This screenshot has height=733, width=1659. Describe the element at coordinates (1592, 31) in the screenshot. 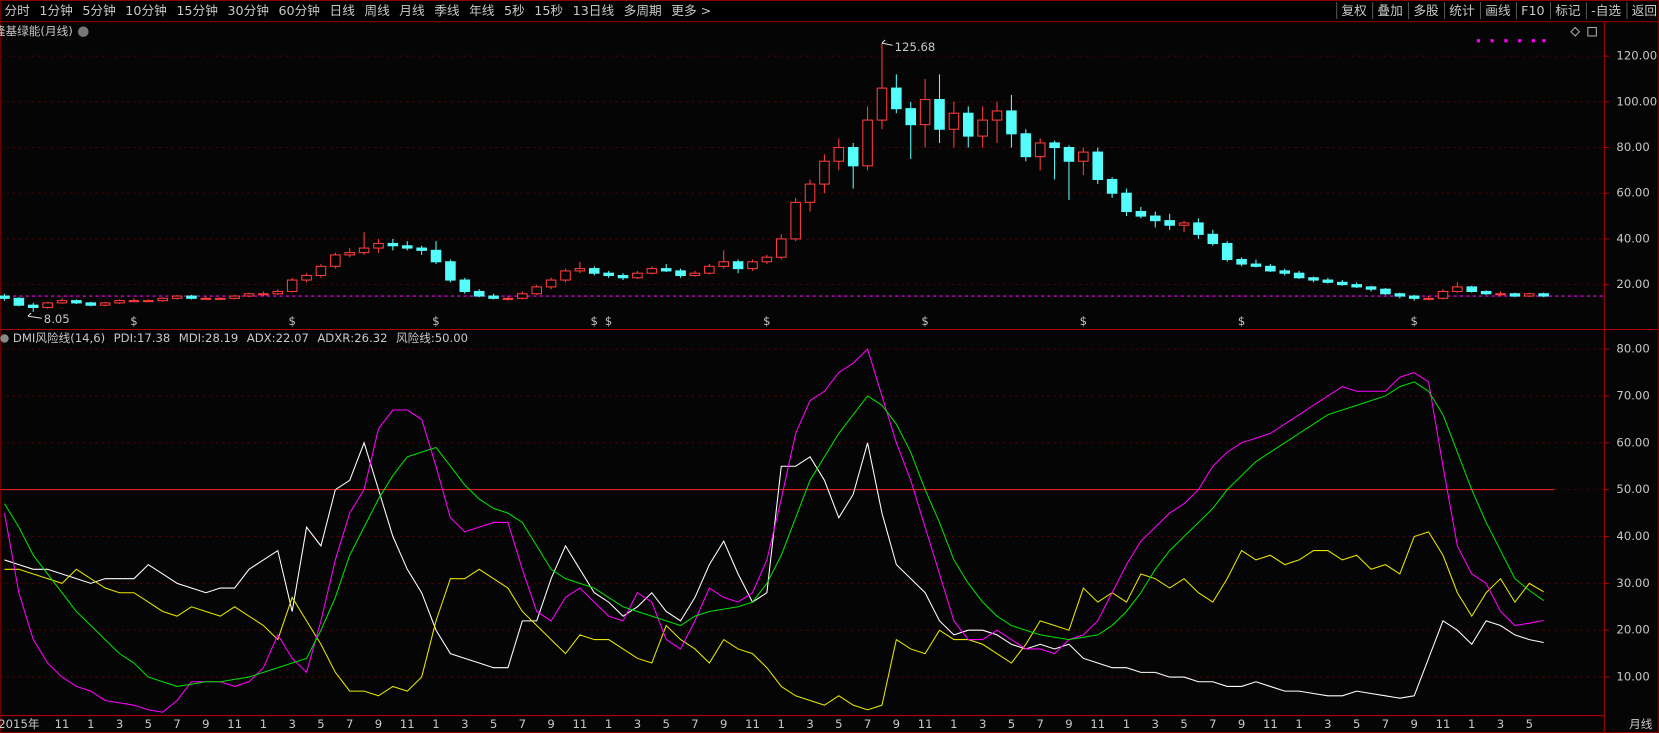

I see `window-icon` at that location.